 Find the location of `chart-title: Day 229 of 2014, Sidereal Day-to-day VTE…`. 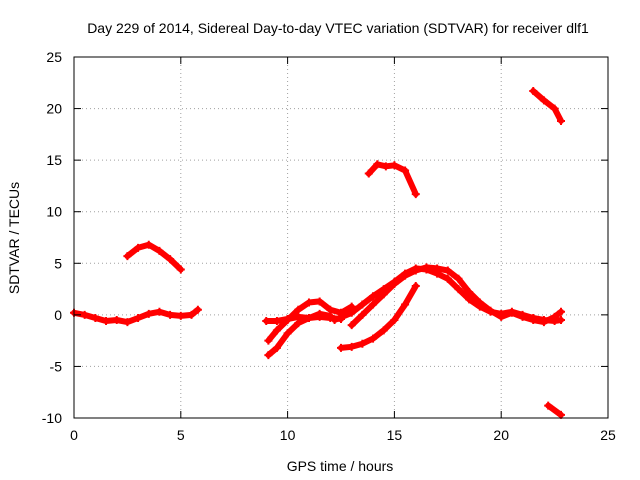

chart-title: Day 229 of 2014, Sidereal Day-to-day VTE… is located at coordinates (338, 28).